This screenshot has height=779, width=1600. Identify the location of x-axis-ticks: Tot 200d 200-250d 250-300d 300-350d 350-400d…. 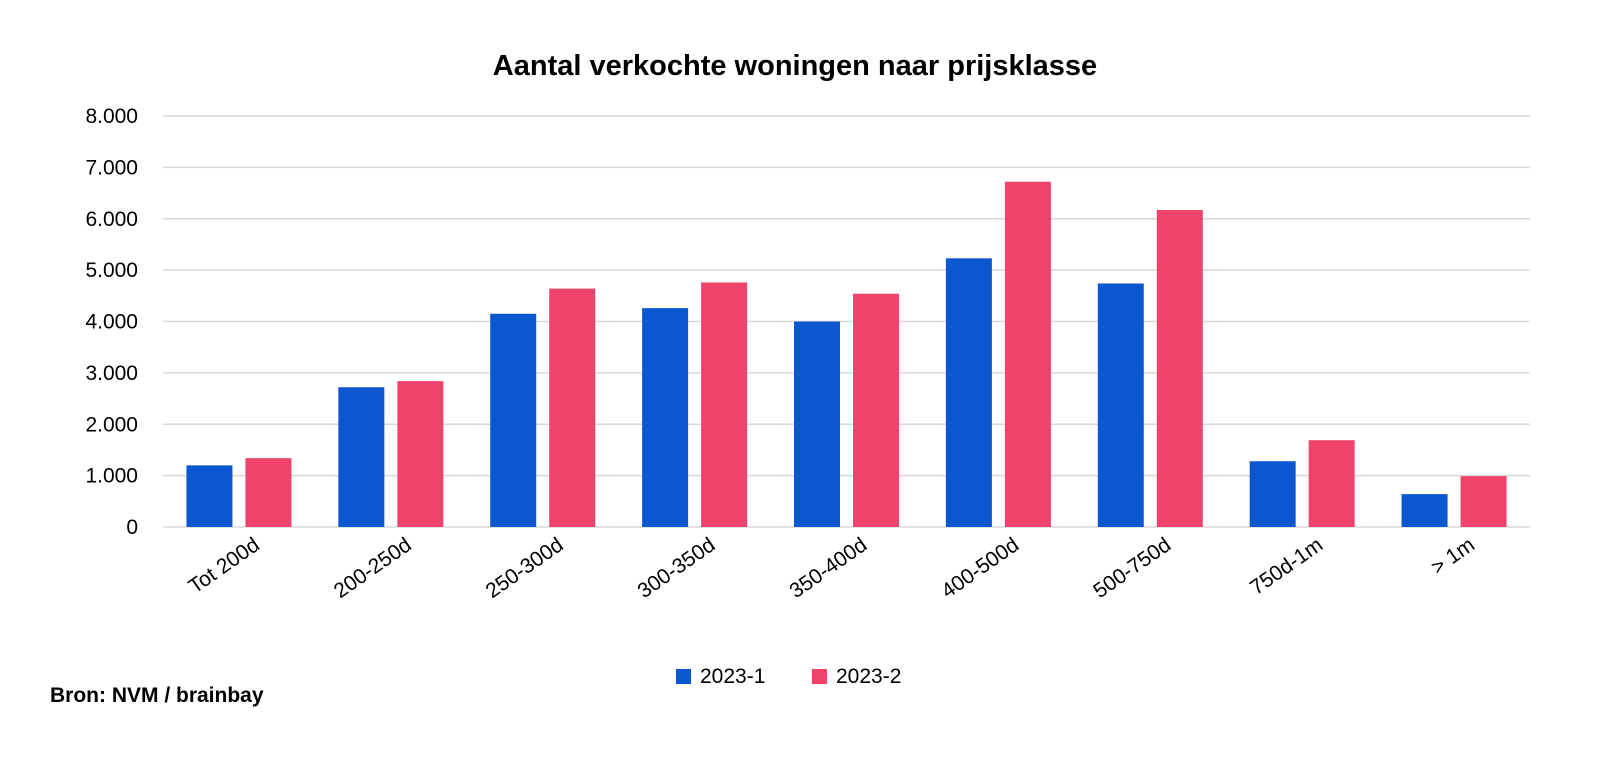
(832, 568).